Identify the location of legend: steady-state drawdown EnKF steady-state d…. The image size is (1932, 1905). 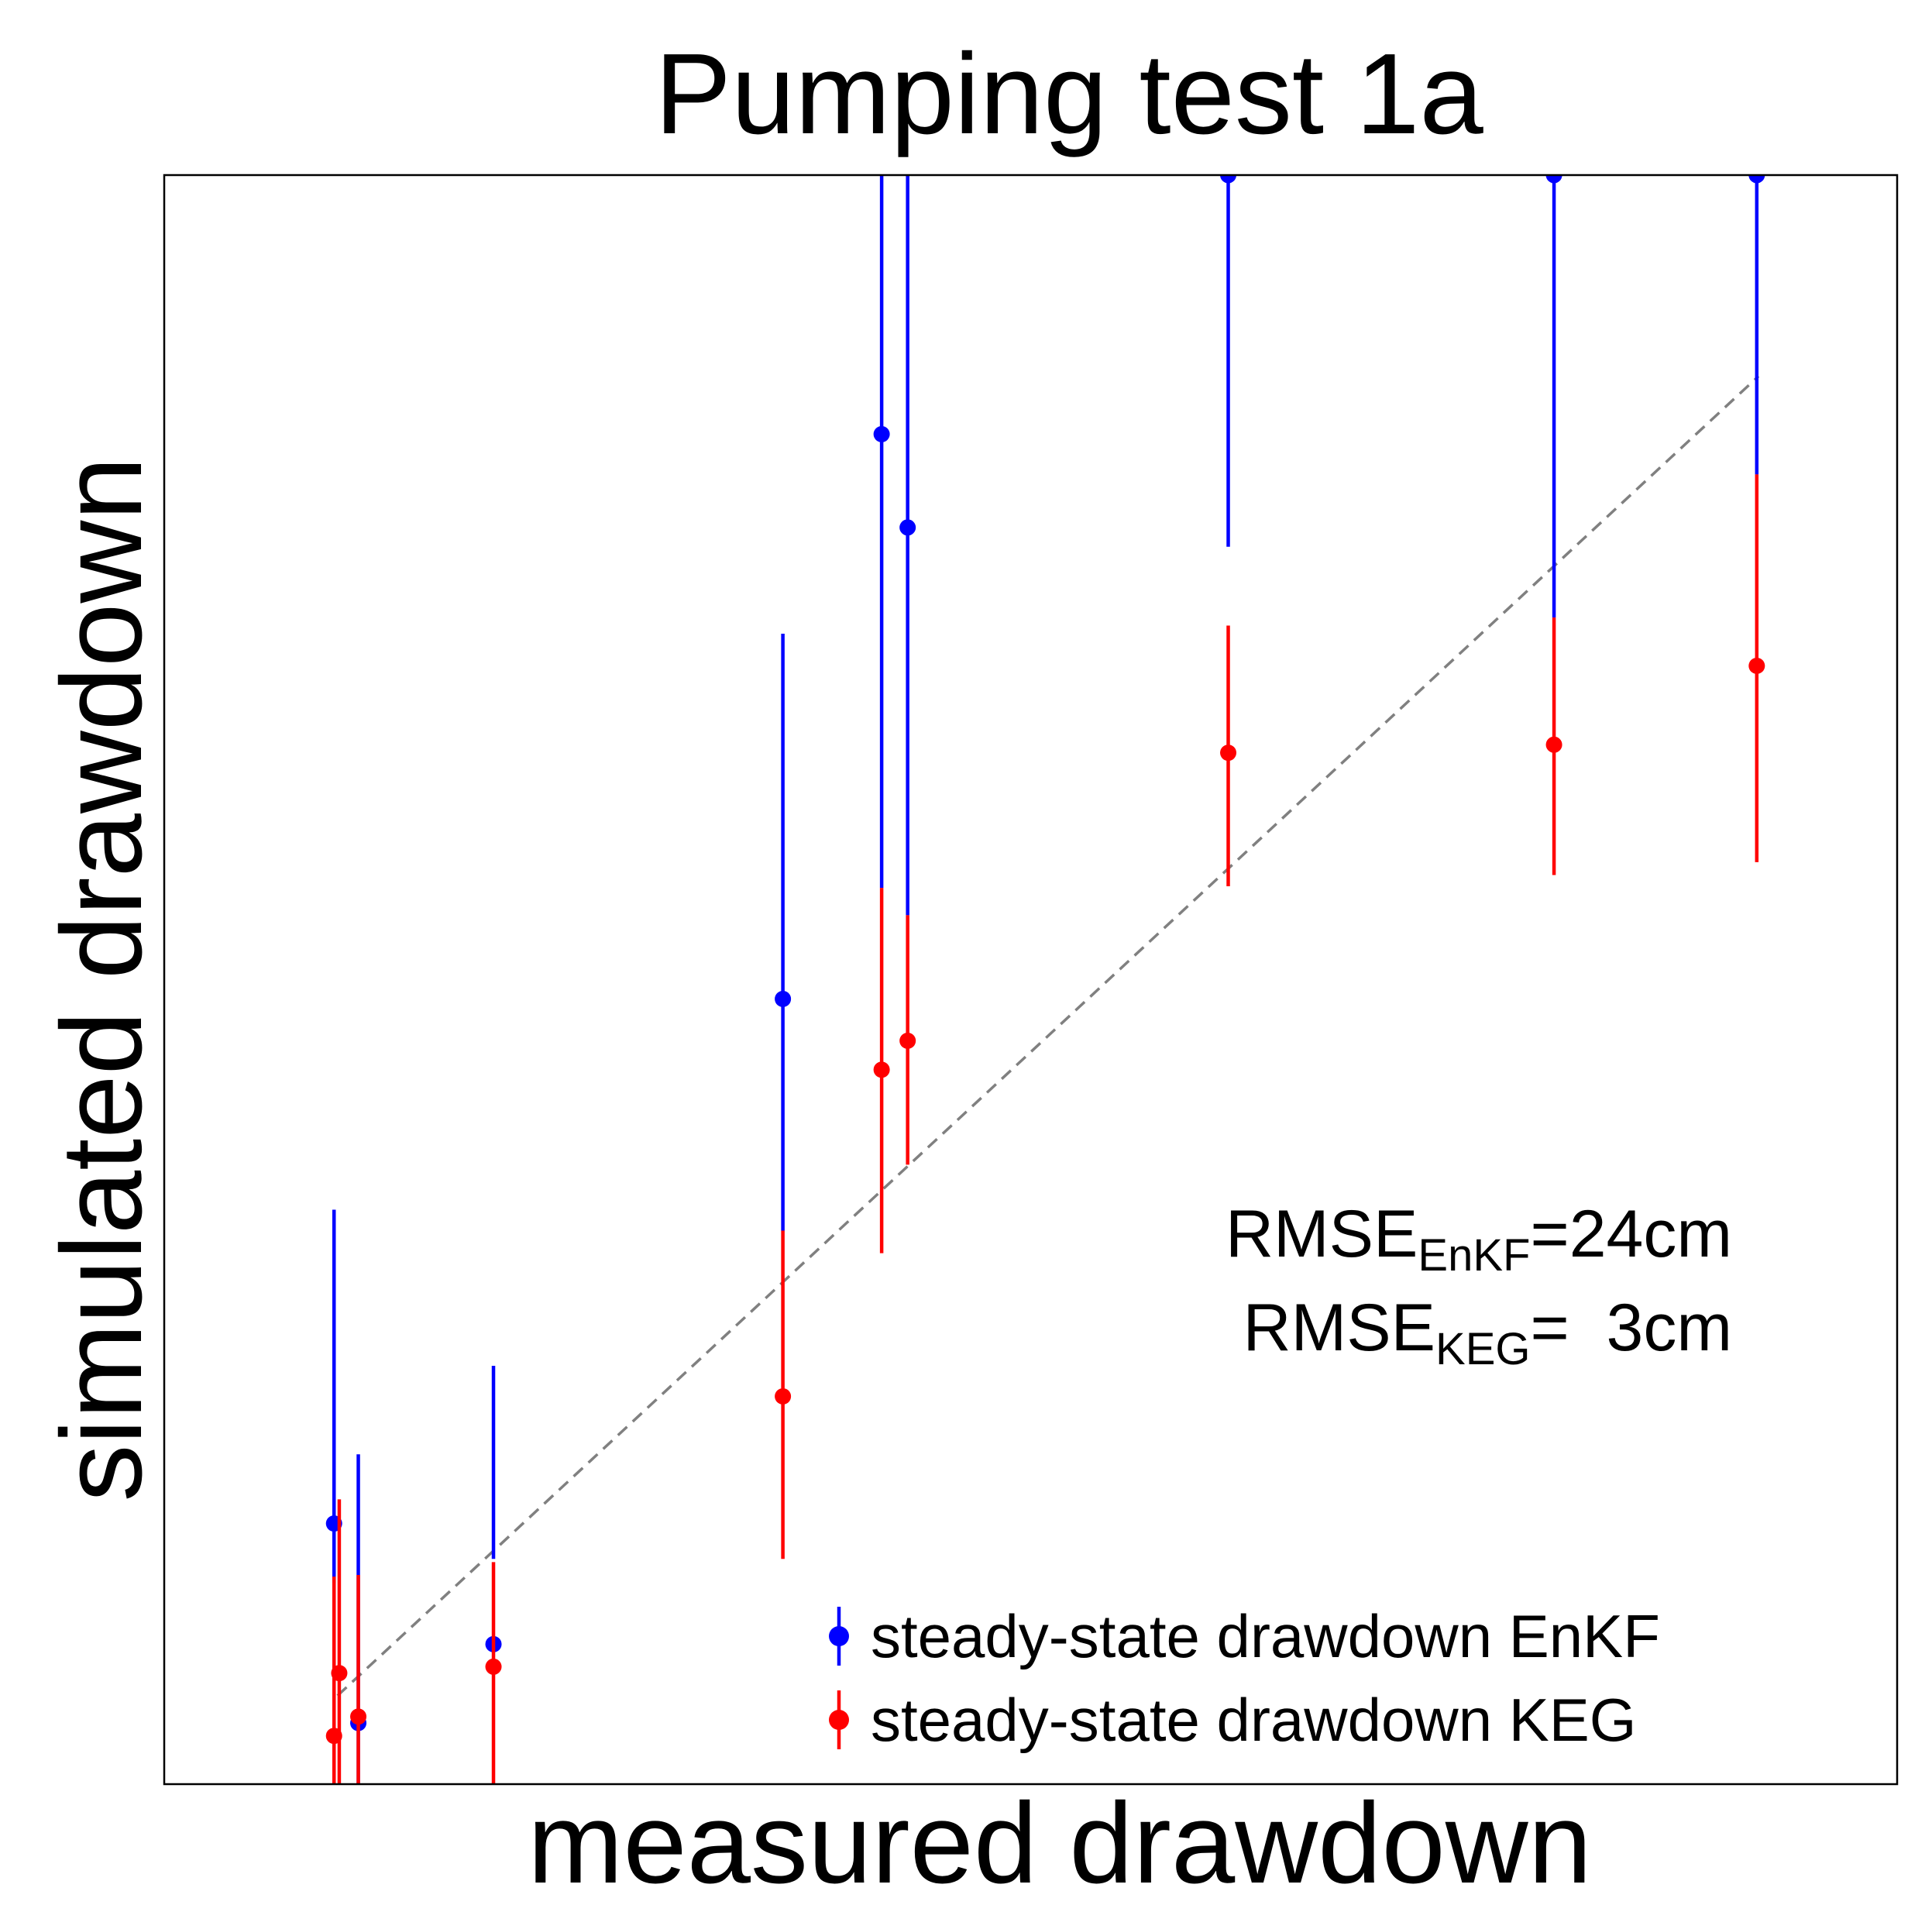
(1244, 1678).